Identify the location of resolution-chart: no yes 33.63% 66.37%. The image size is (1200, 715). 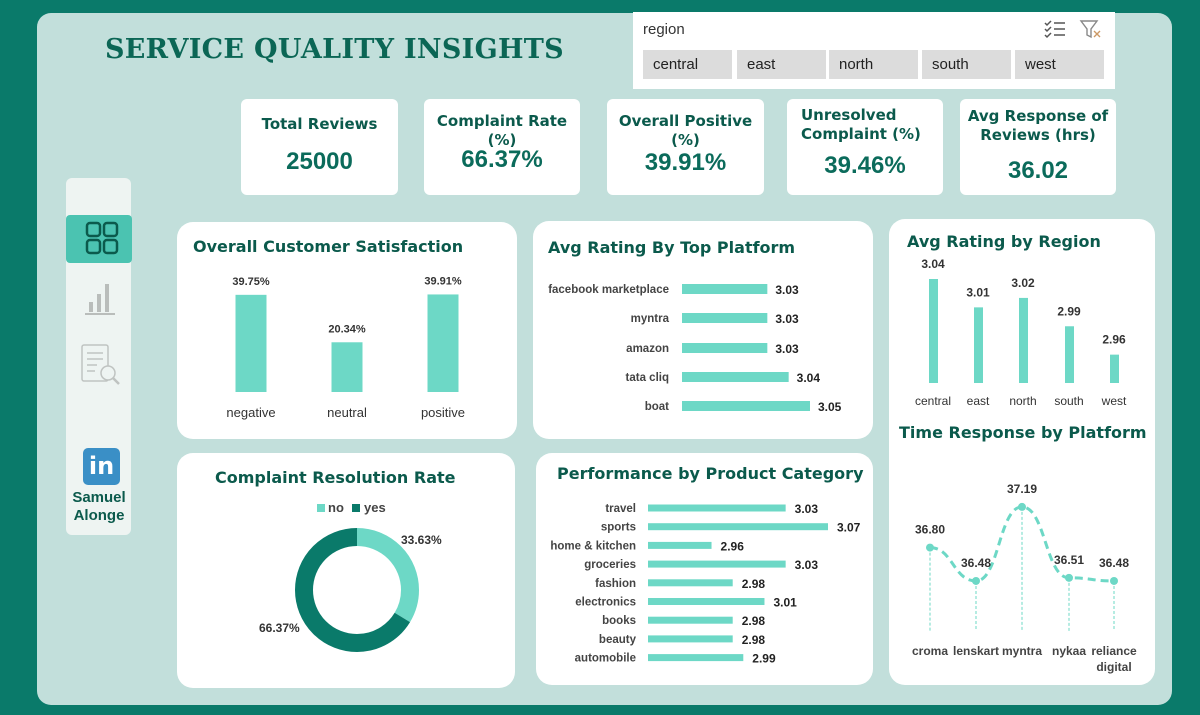
(350, 576).